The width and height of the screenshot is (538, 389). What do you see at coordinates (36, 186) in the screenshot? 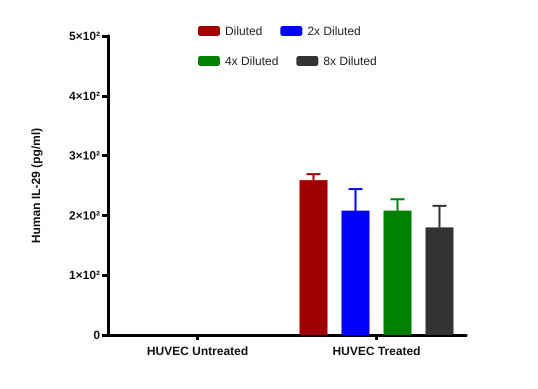
I see `y-axis-title: Human IL-29 (pg/ml)` at bounding box center [36, 186].